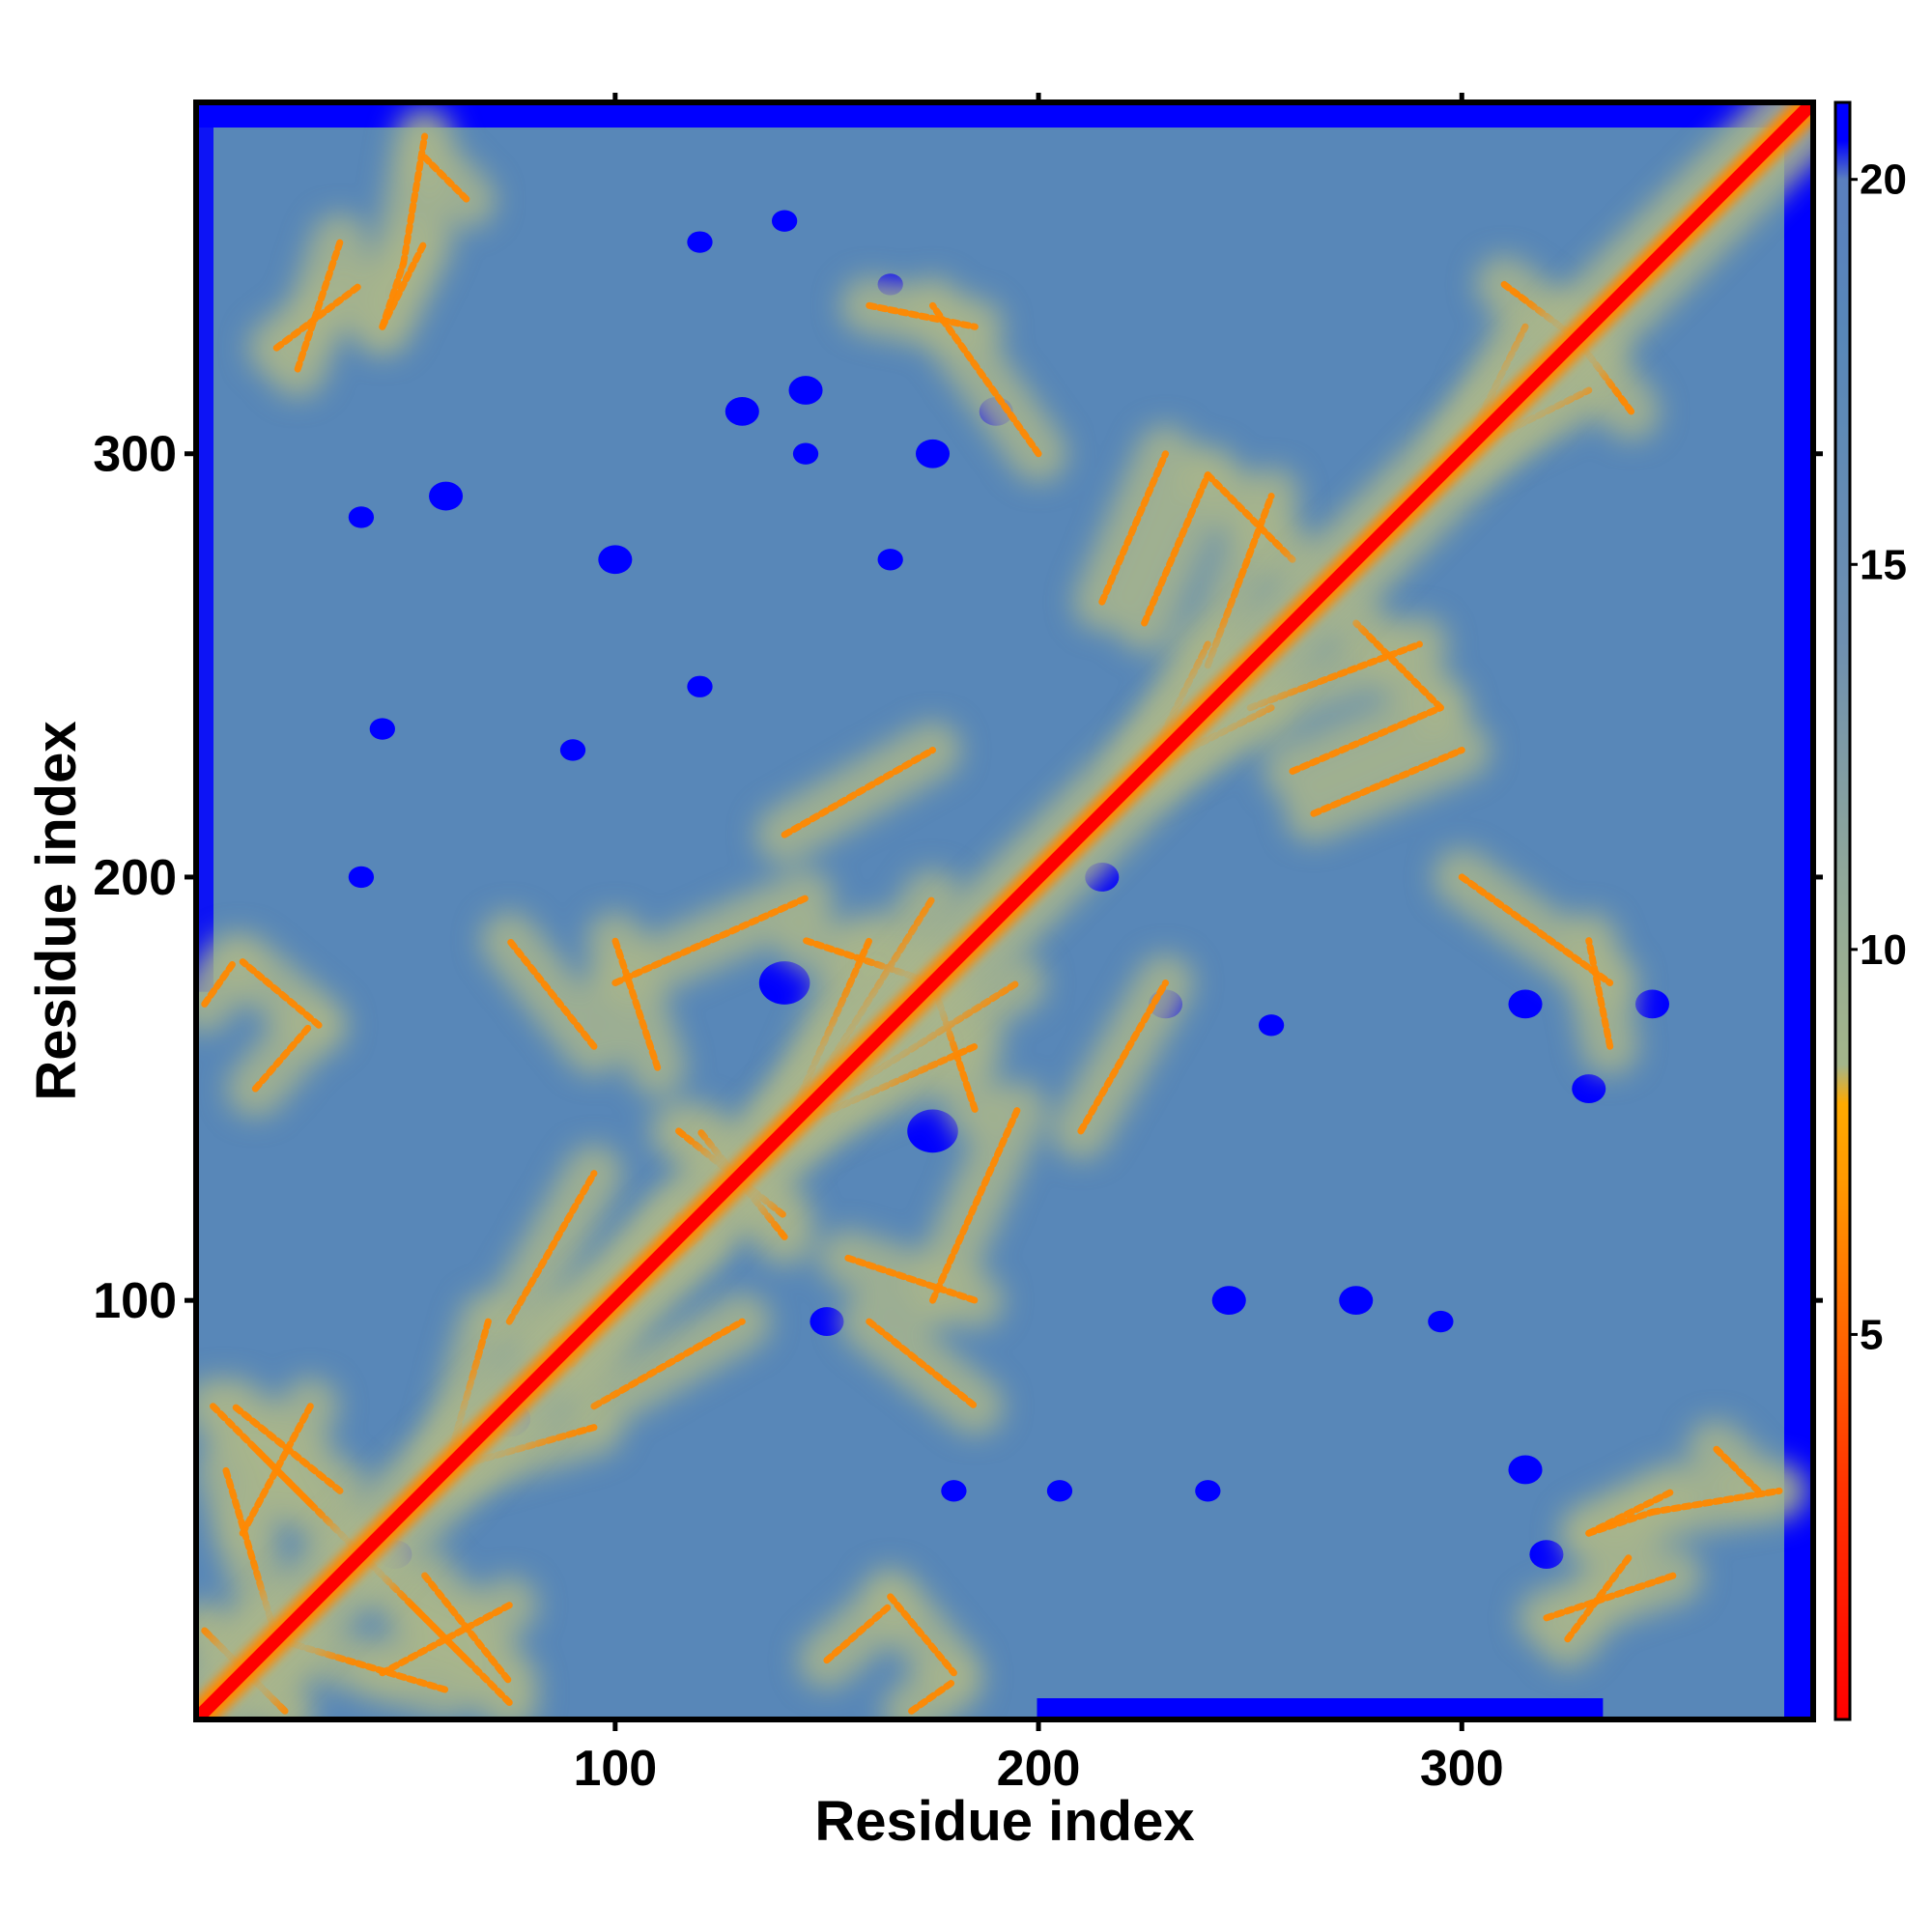  Describe the element at coordinates (56, 910) in the screenshot. I see `y-axis-title: Residue index` at that location.